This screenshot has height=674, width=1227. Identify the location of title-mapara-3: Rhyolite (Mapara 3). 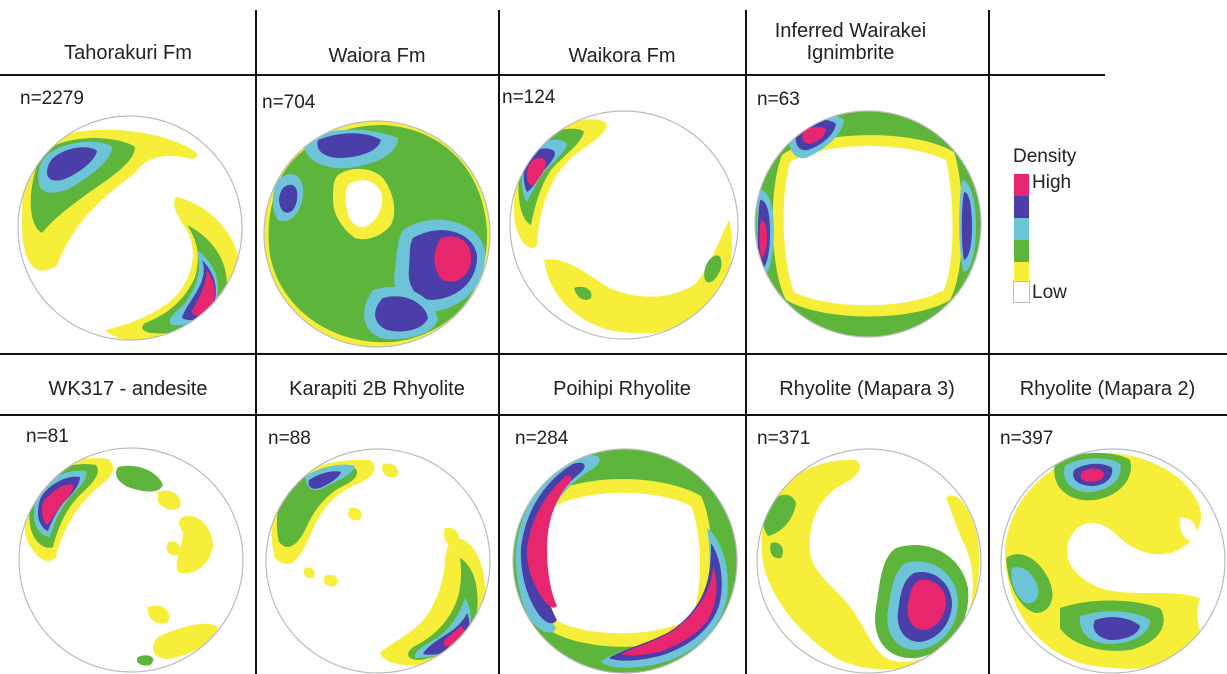
(867, 389).